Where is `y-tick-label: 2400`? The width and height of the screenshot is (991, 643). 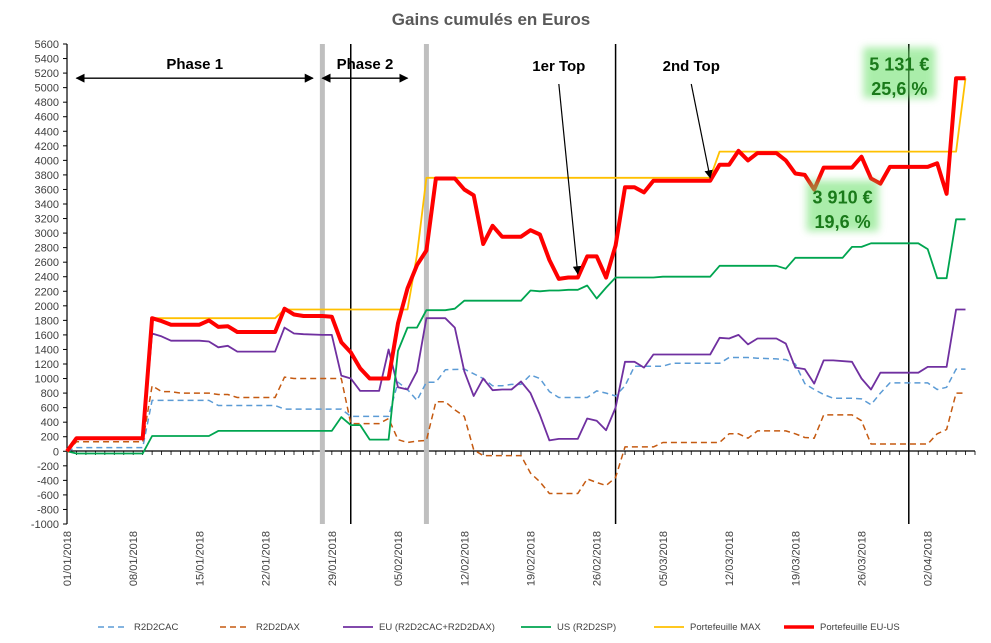 y-tick-label: 2400 is located at coordinates (47, 278).